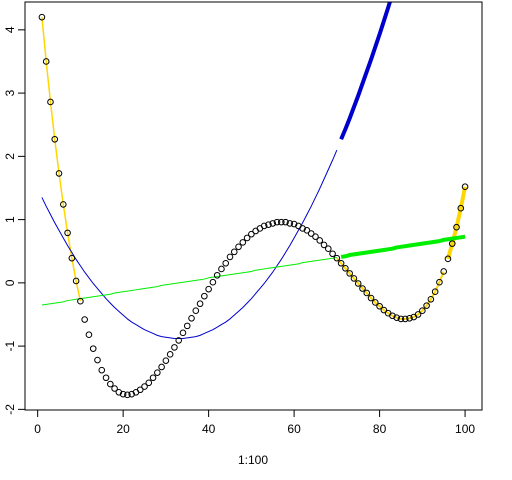 This screenshot has height=480, width=512. What do you see at coordinates (10, 219) in the screenshot?
I see `y-tick-label: 1` at bounding box center [10, 219].